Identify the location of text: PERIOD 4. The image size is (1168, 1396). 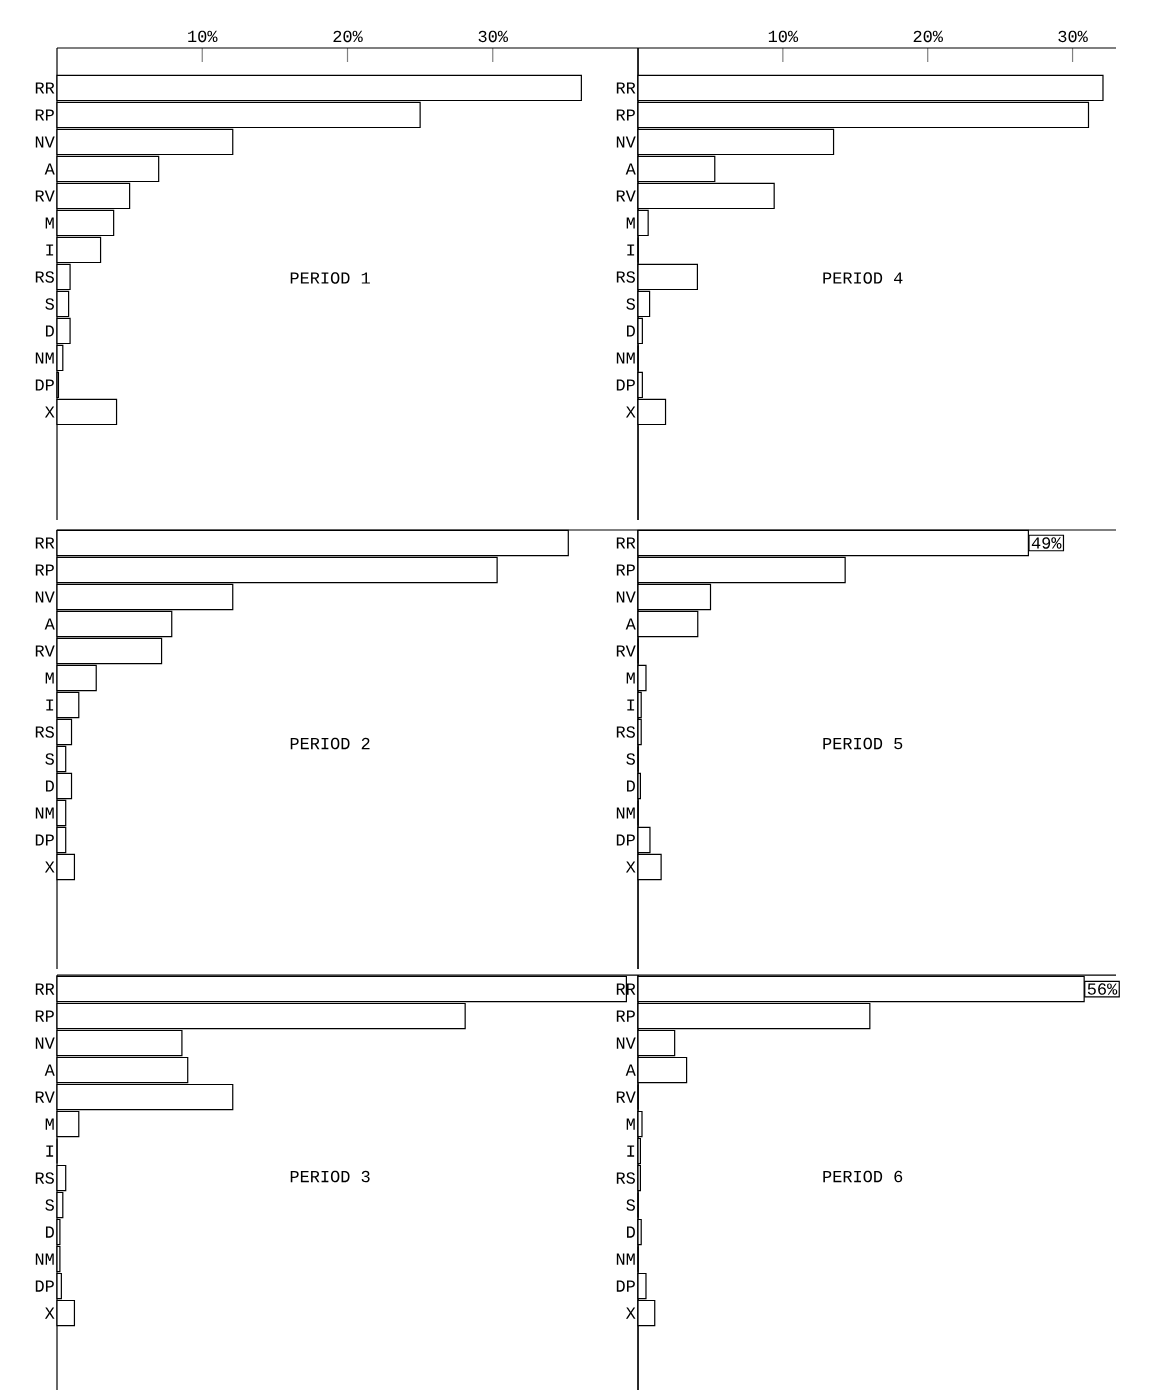
(863, 278).